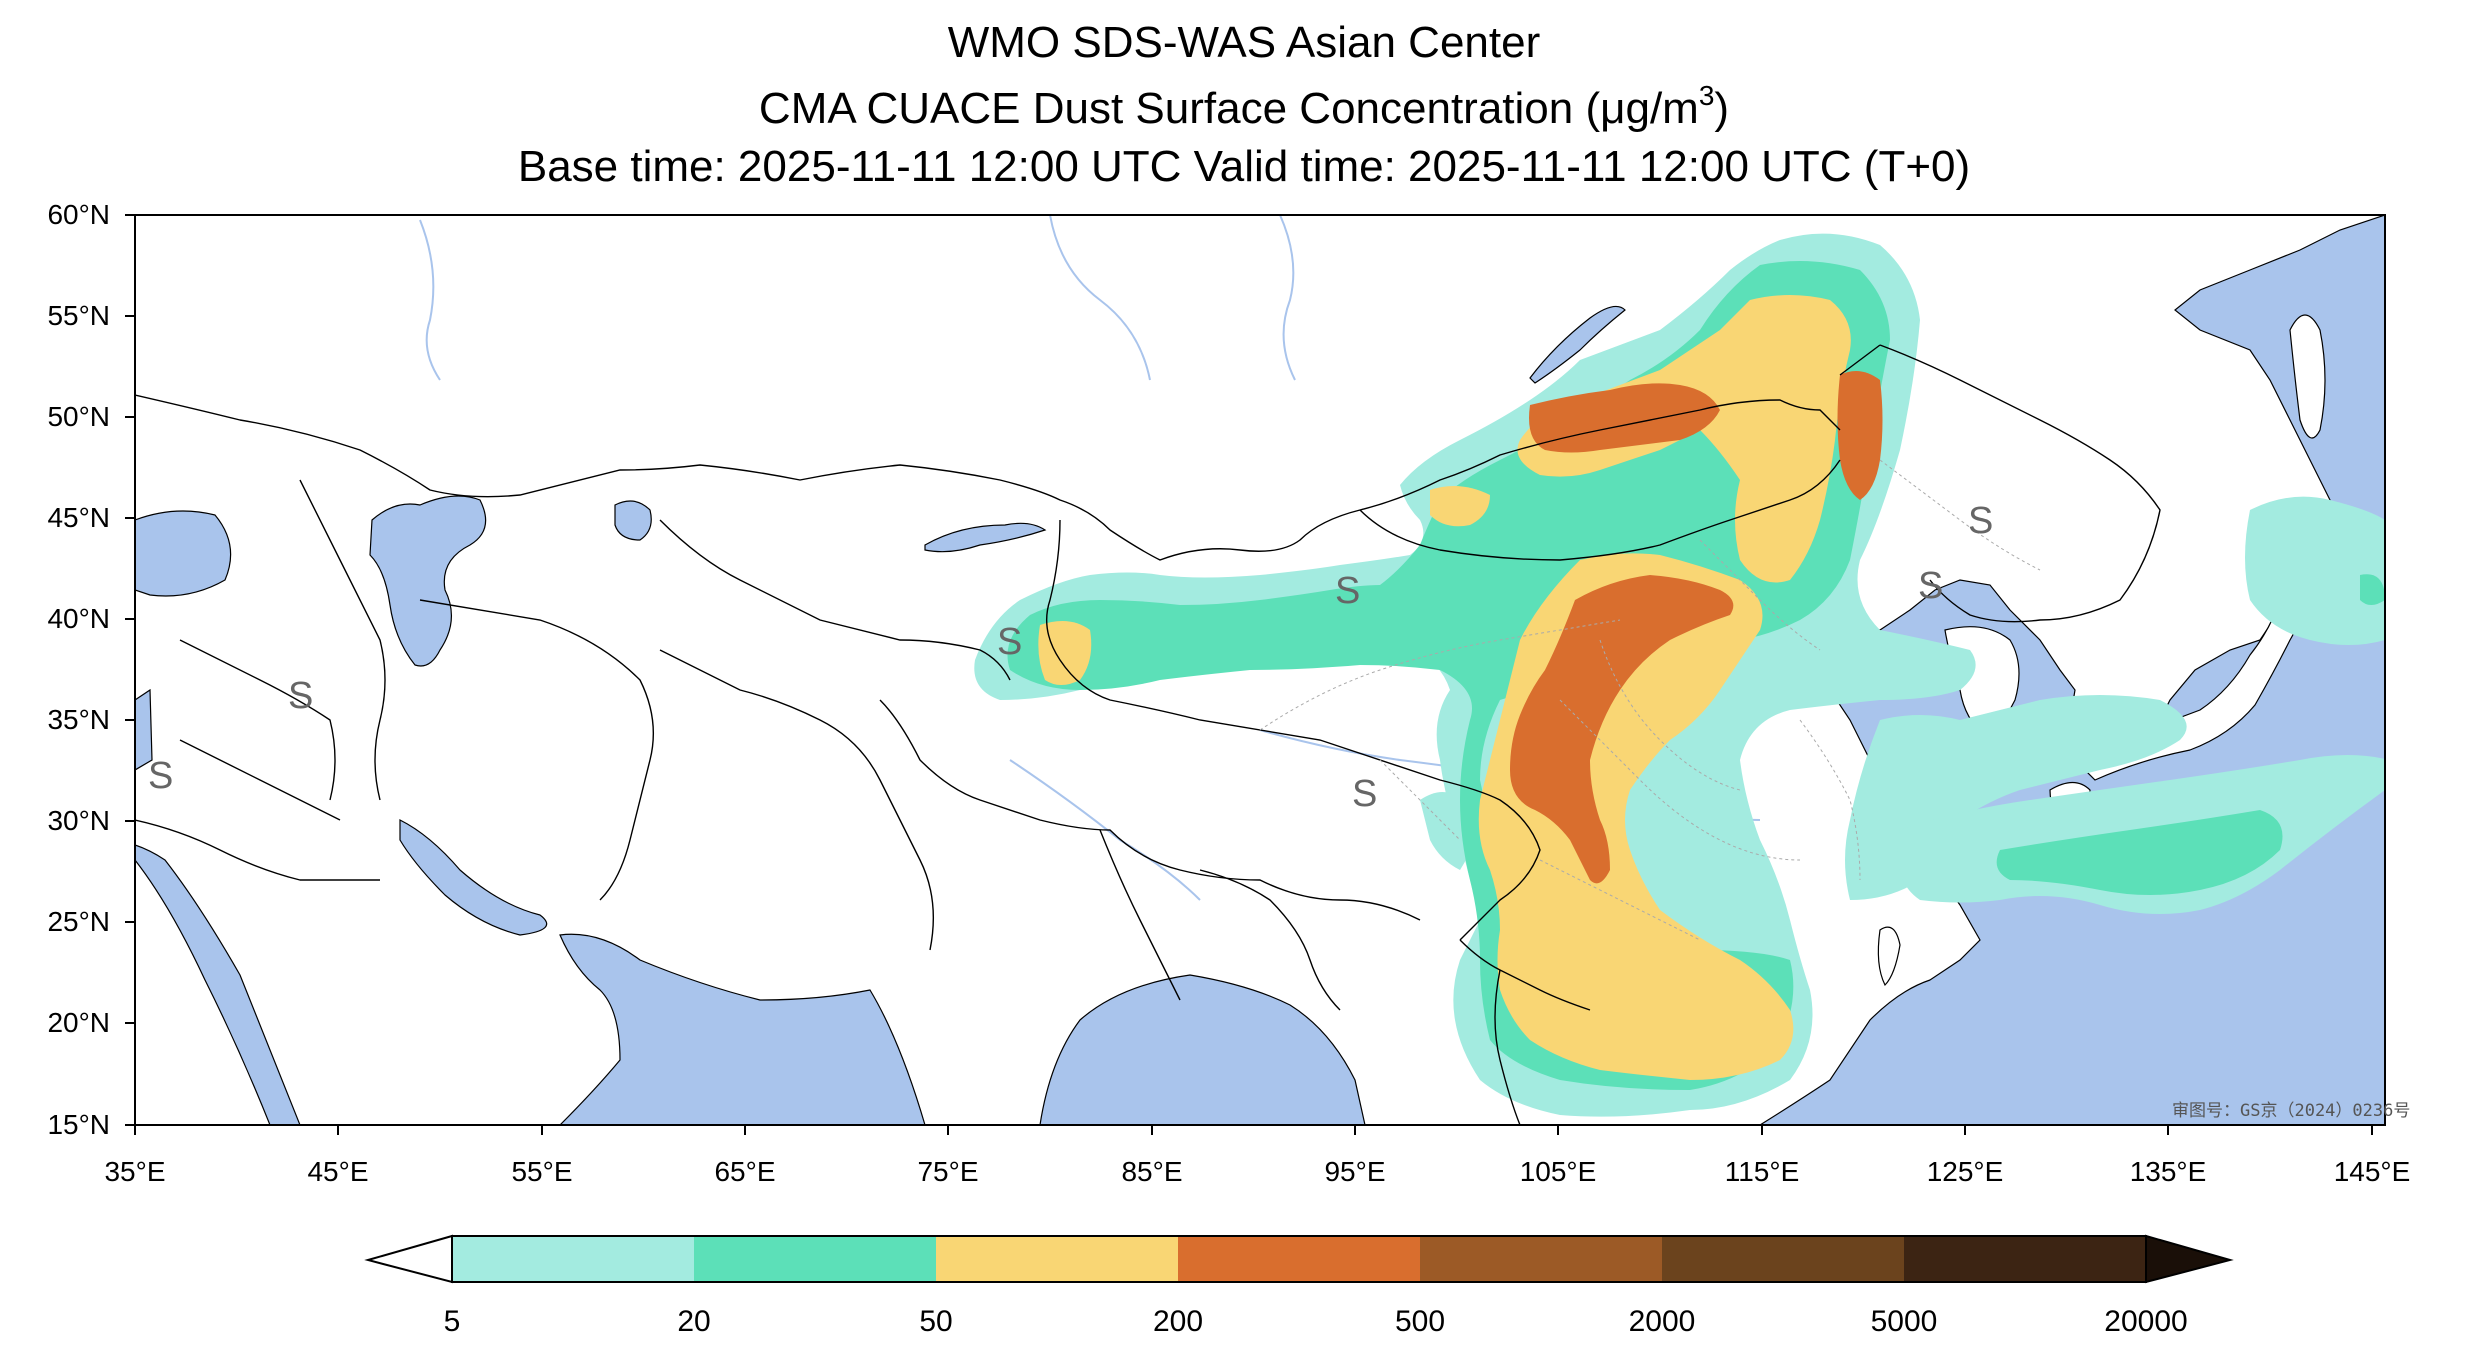 The image size is (2488, 1362). What do you see at coordinates (300, 696) in the screenshot?
I see `storm-symbol-4: S` at bounding box center [300, 696].